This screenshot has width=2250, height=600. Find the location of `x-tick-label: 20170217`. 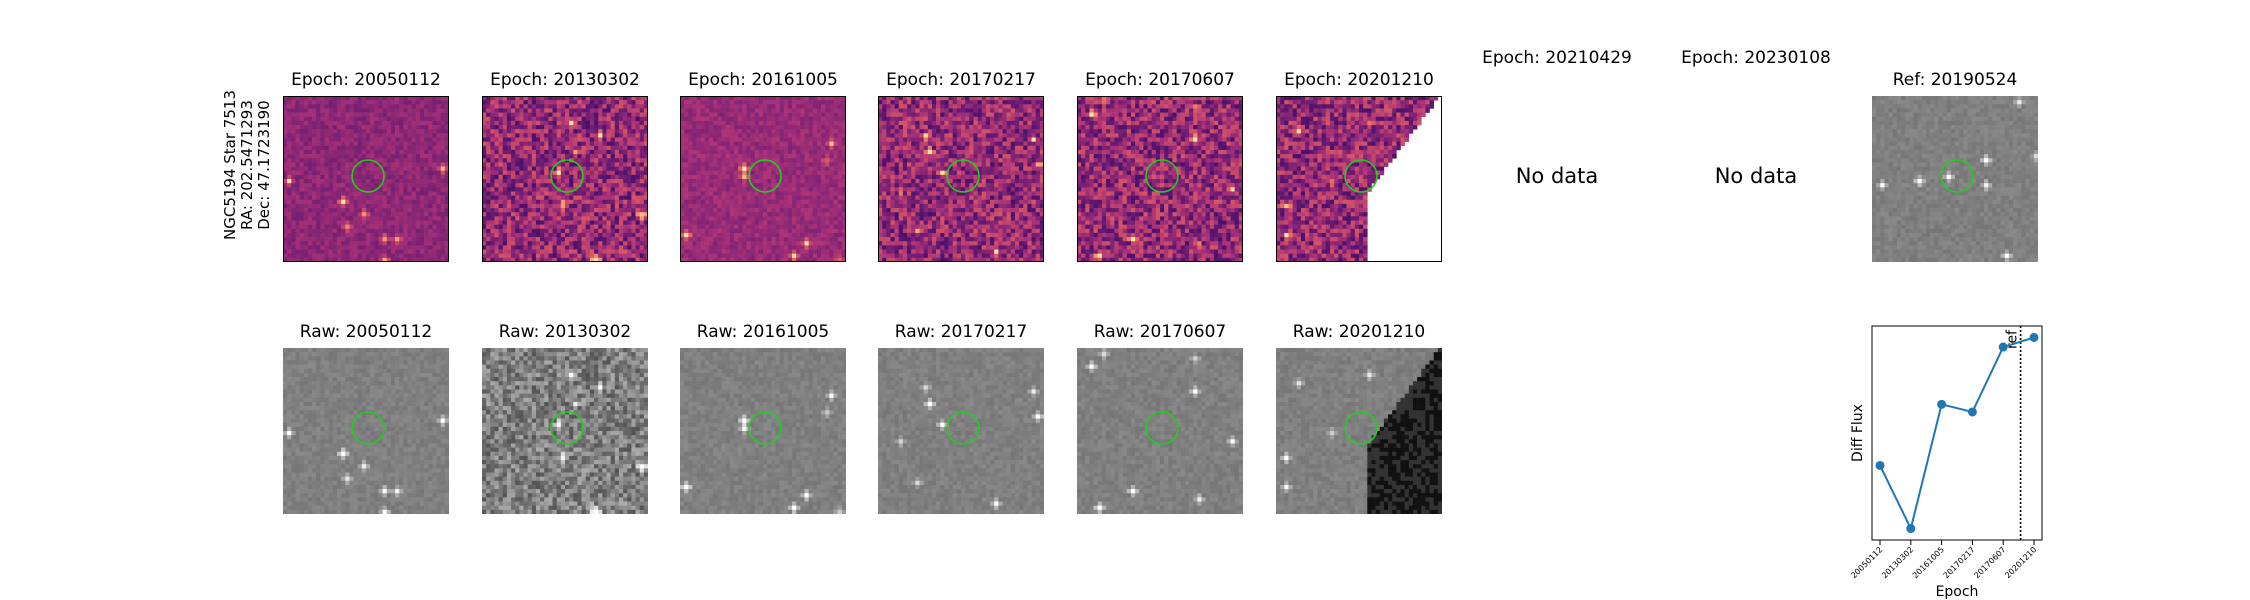

x-tick-label: 20170217 is located at coordinates (1959, 562).